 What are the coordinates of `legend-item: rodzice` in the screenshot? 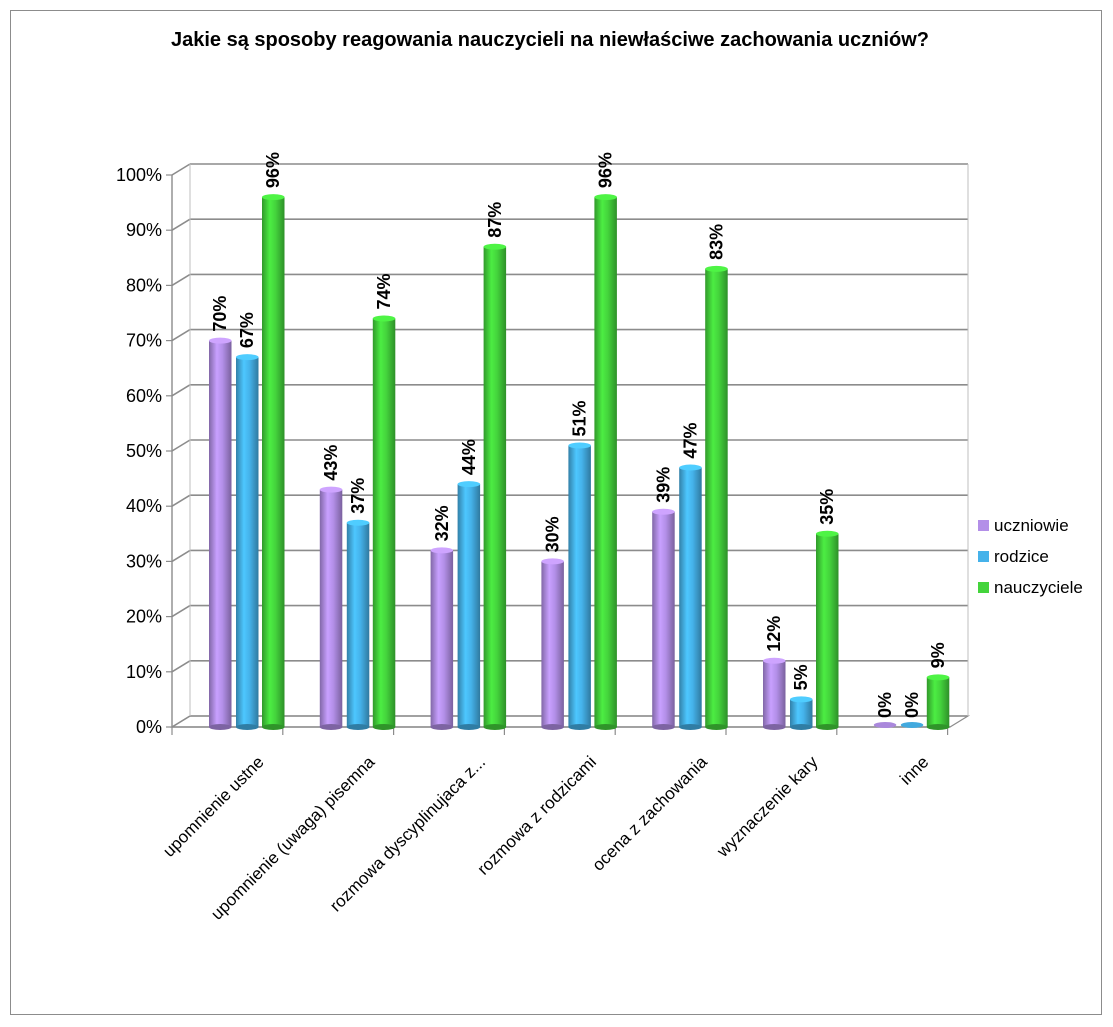 It's located at (1030, 556).